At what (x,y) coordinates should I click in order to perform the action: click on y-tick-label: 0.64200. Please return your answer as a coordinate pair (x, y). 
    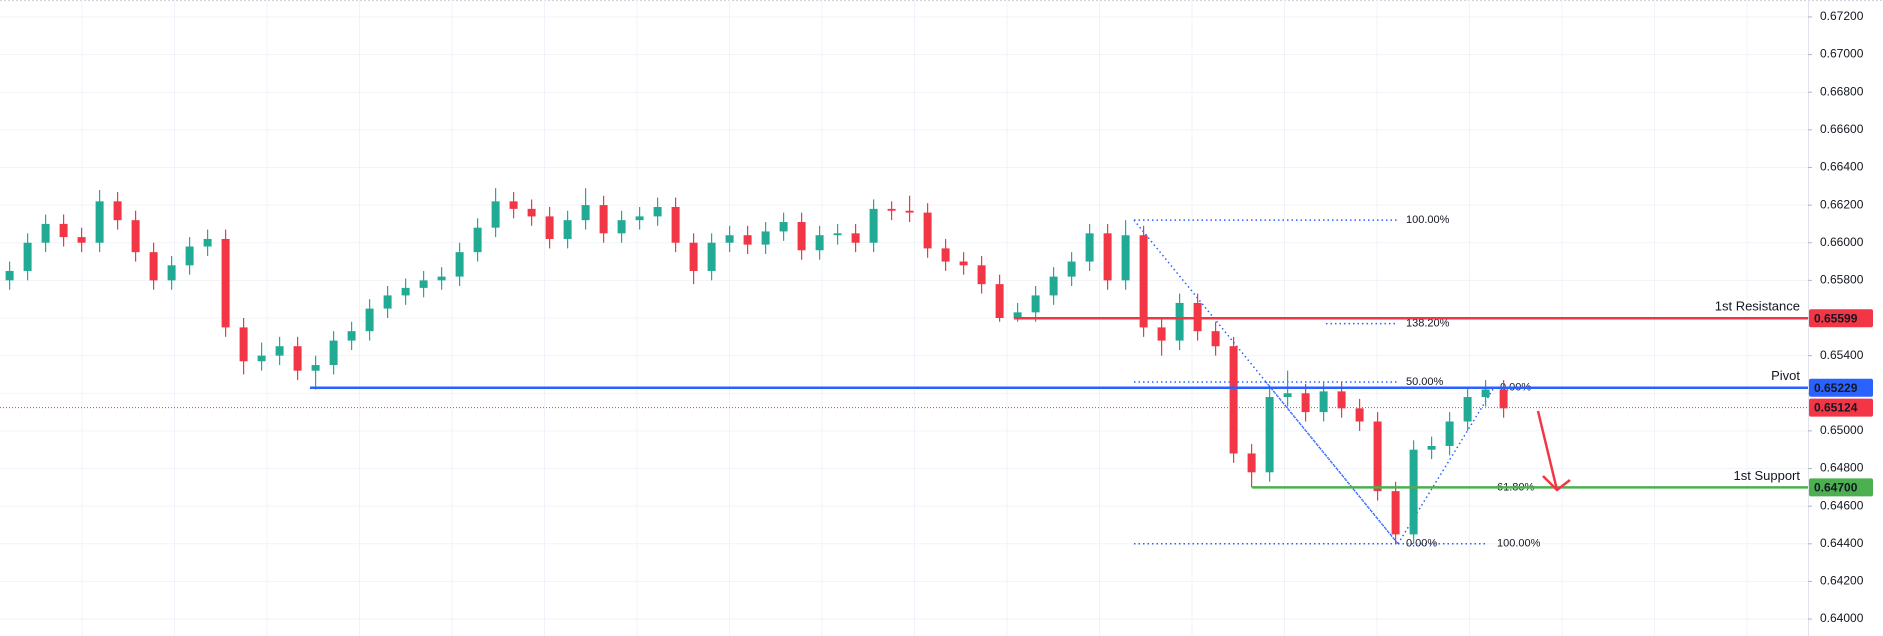
    Looking at the image, I should click on (1842, 581).